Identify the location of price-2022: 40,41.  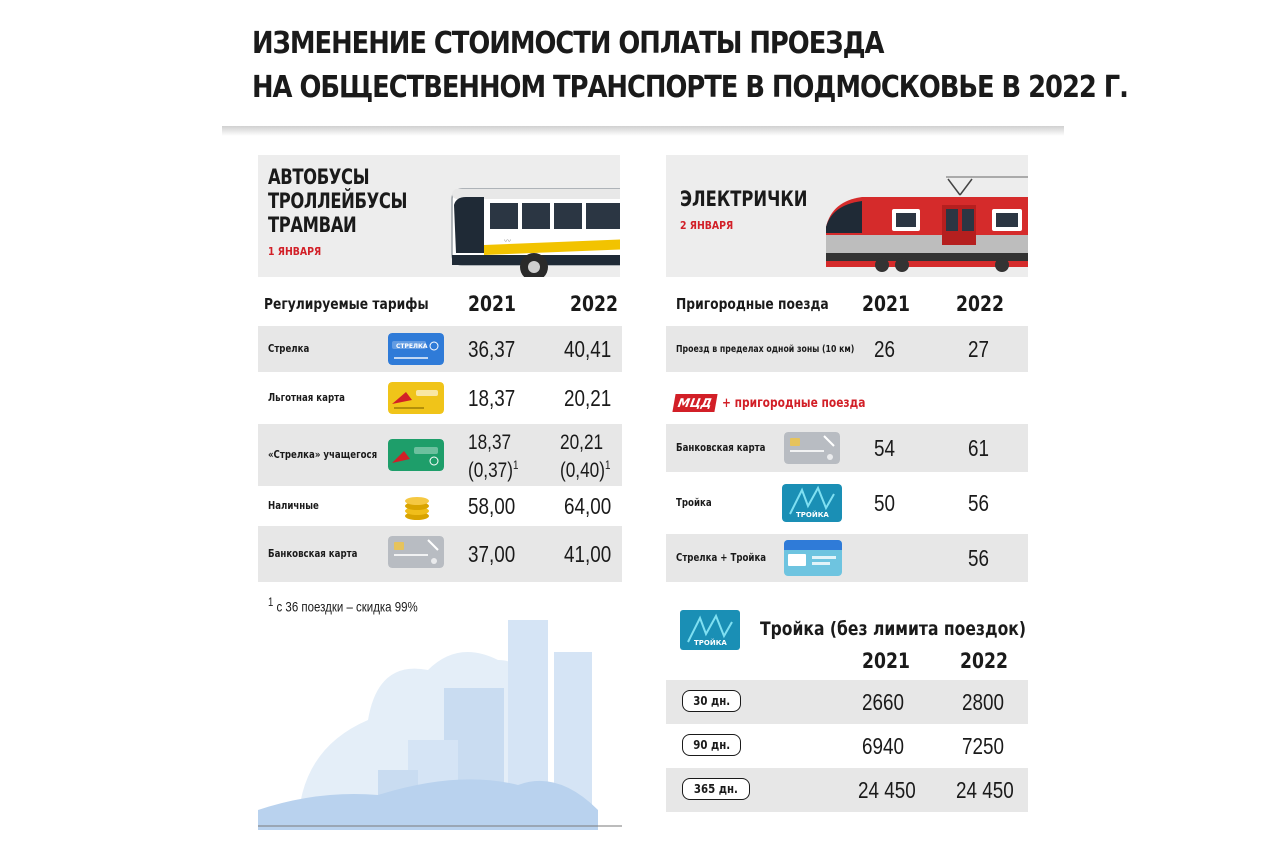
(588, 349).